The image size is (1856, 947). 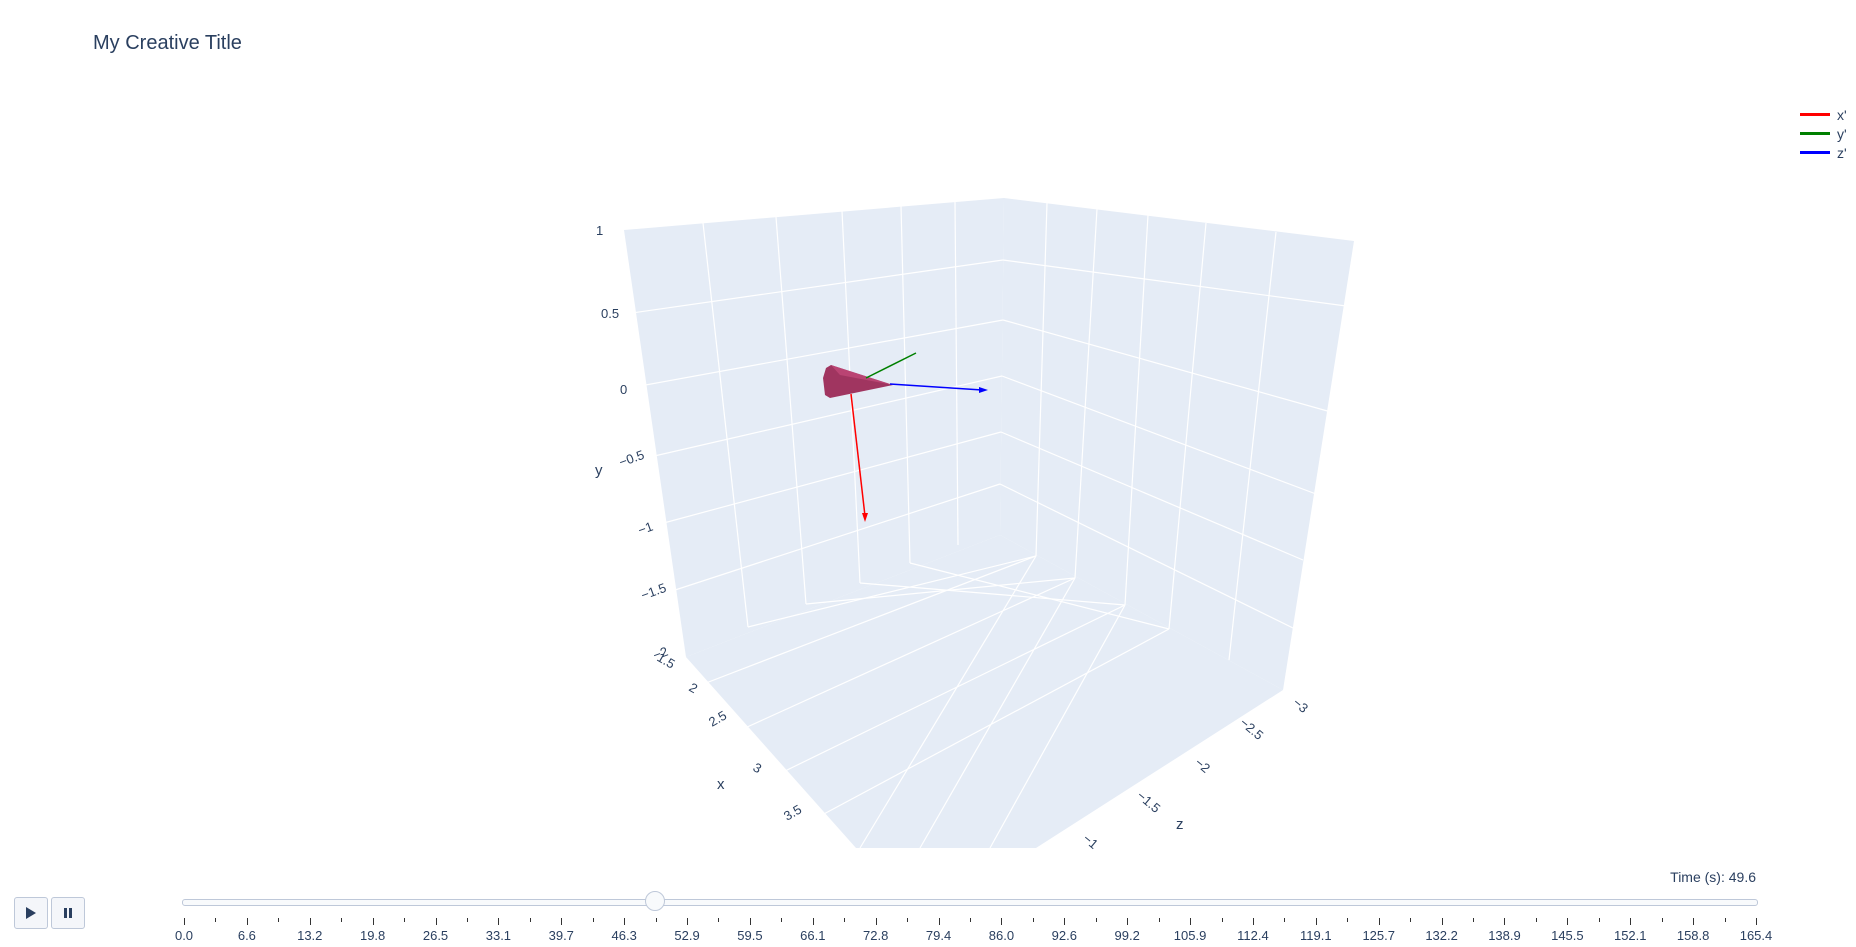 I want to click on slider-tick-label: 99.2, so click(x=1127, y=935).